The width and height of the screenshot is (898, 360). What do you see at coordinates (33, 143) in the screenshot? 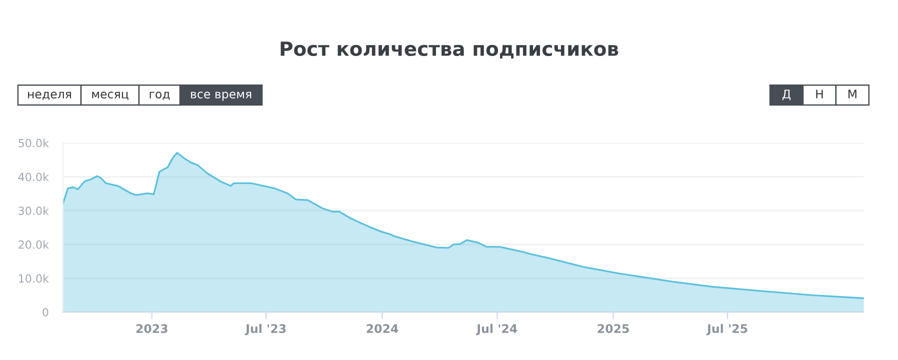
I see `y-tick-label: 50.0k` at bounding box center [33, 143].